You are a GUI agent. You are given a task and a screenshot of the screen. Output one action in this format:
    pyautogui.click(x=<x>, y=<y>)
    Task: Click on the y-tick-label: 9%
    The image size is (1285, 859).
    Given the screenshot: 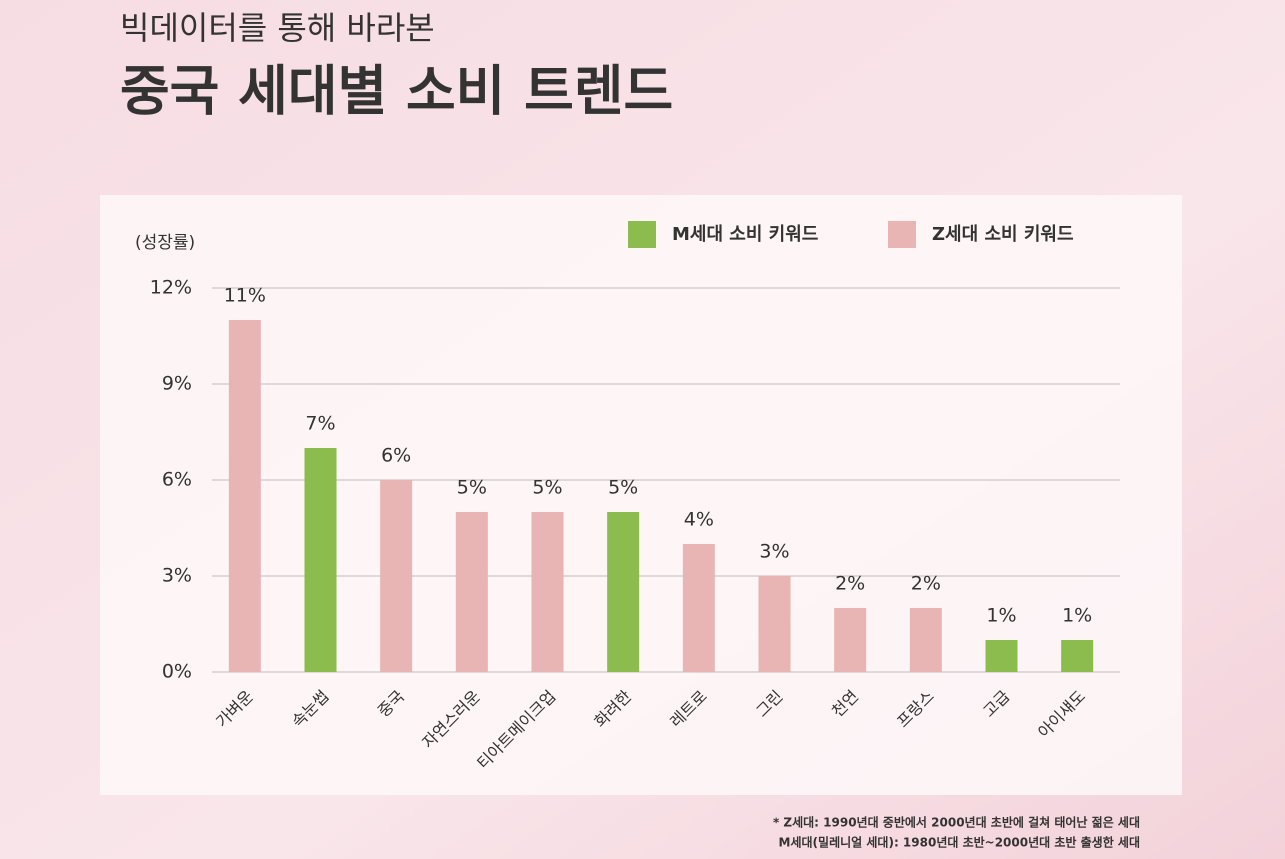 What is the action you would take?
    pyautogui.click(x=177, y=384)
    